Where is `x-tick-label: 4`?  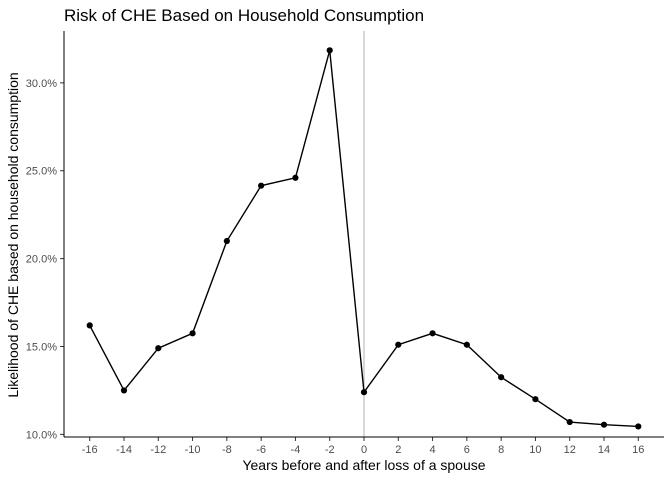 x-tick-label: 4 is located at coordinates (433, 450).